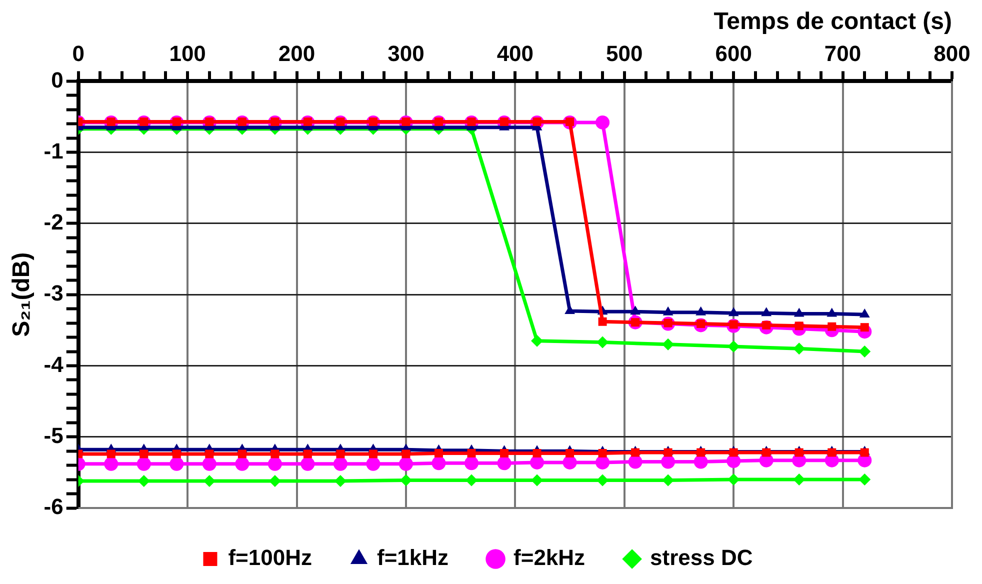 Image resolution: width=982 pixels, height=584 pixels. I want to click on legend-label: f=100Hz, so click(270, 557).